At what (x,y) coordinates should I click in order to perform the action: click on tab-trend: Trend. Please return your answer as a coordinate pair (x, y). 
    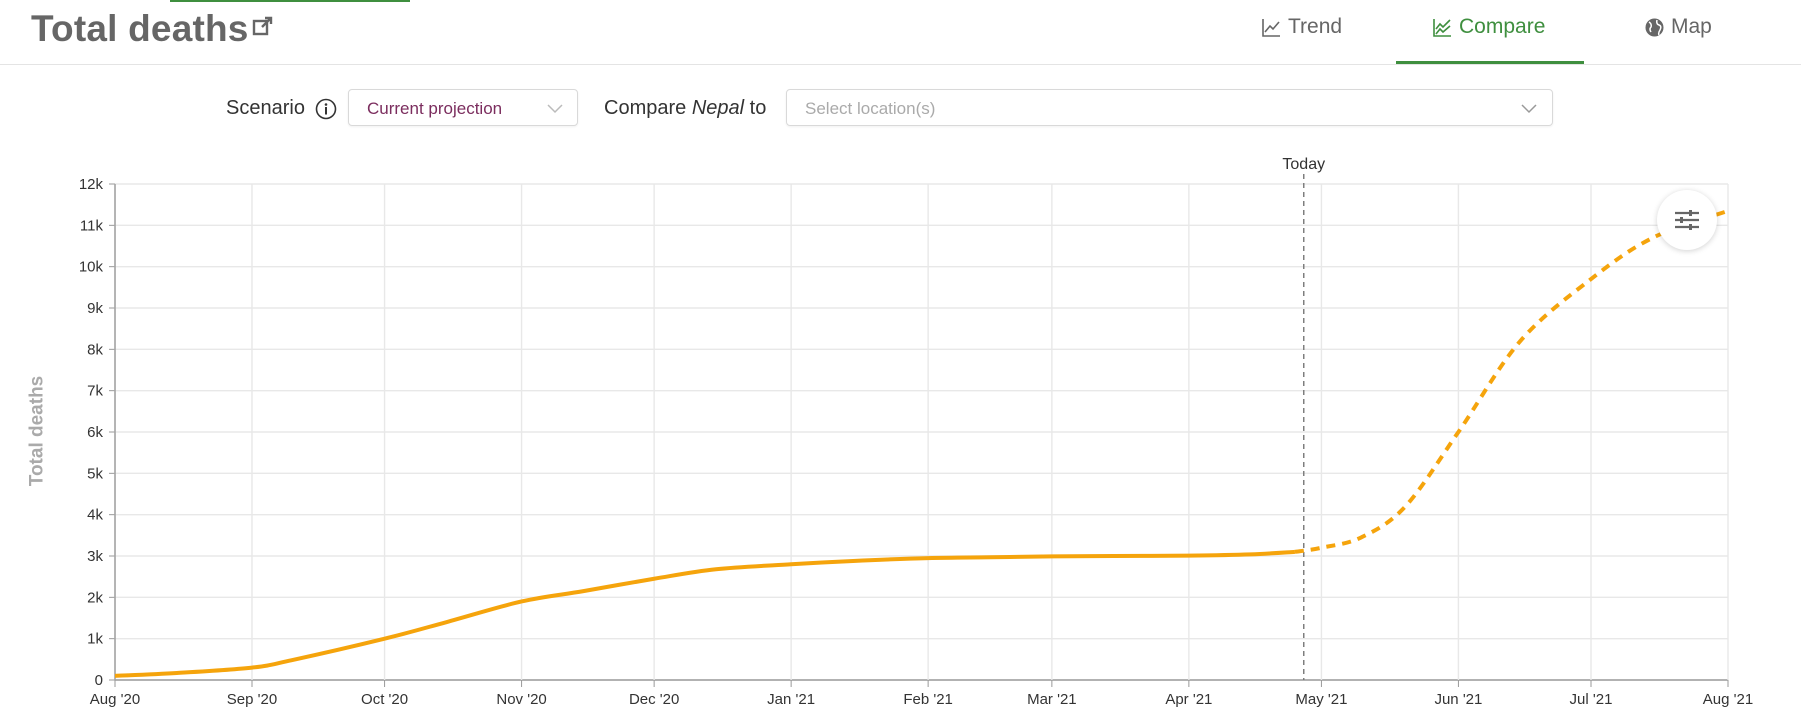
    Looking at the image, I should click on (1301, 27).